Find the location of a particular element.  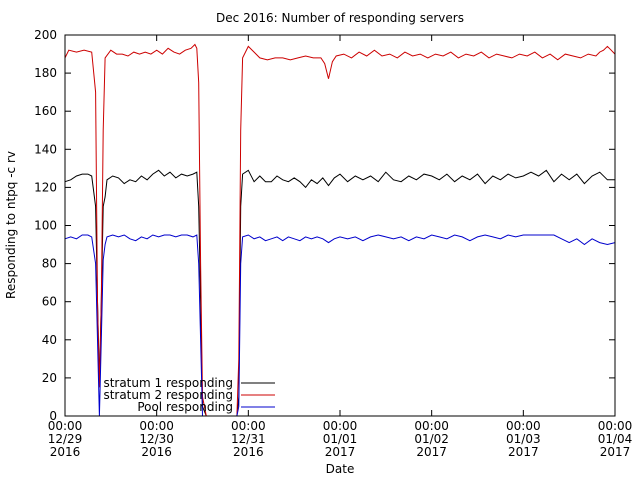

y-tick-label: 80 is located at coordinates (49, 264).